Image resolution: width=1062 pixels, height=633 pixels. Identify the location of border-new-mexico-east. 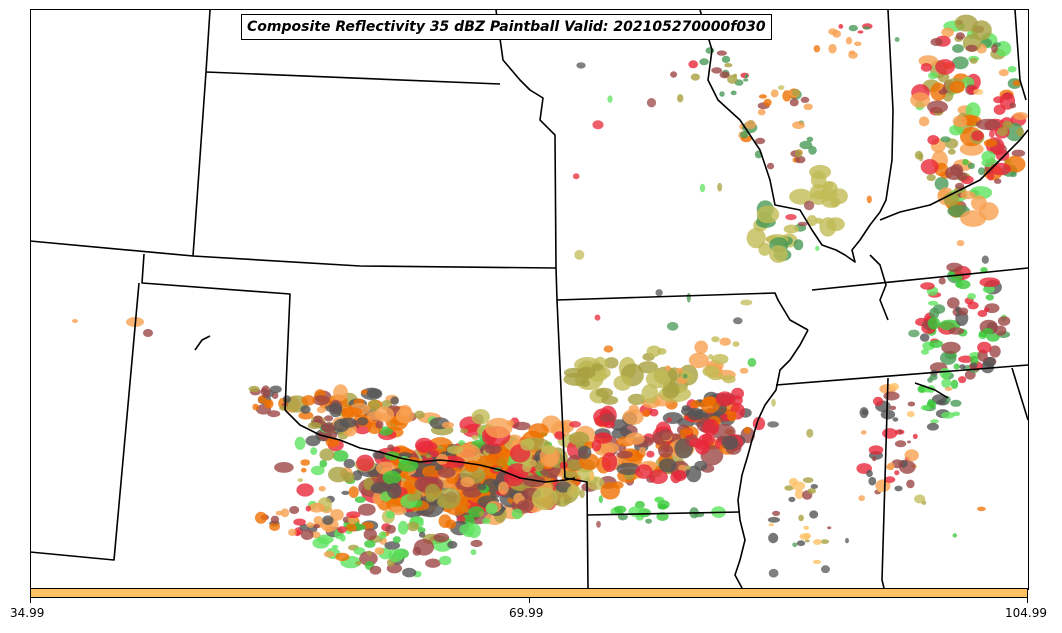
(84, 421).